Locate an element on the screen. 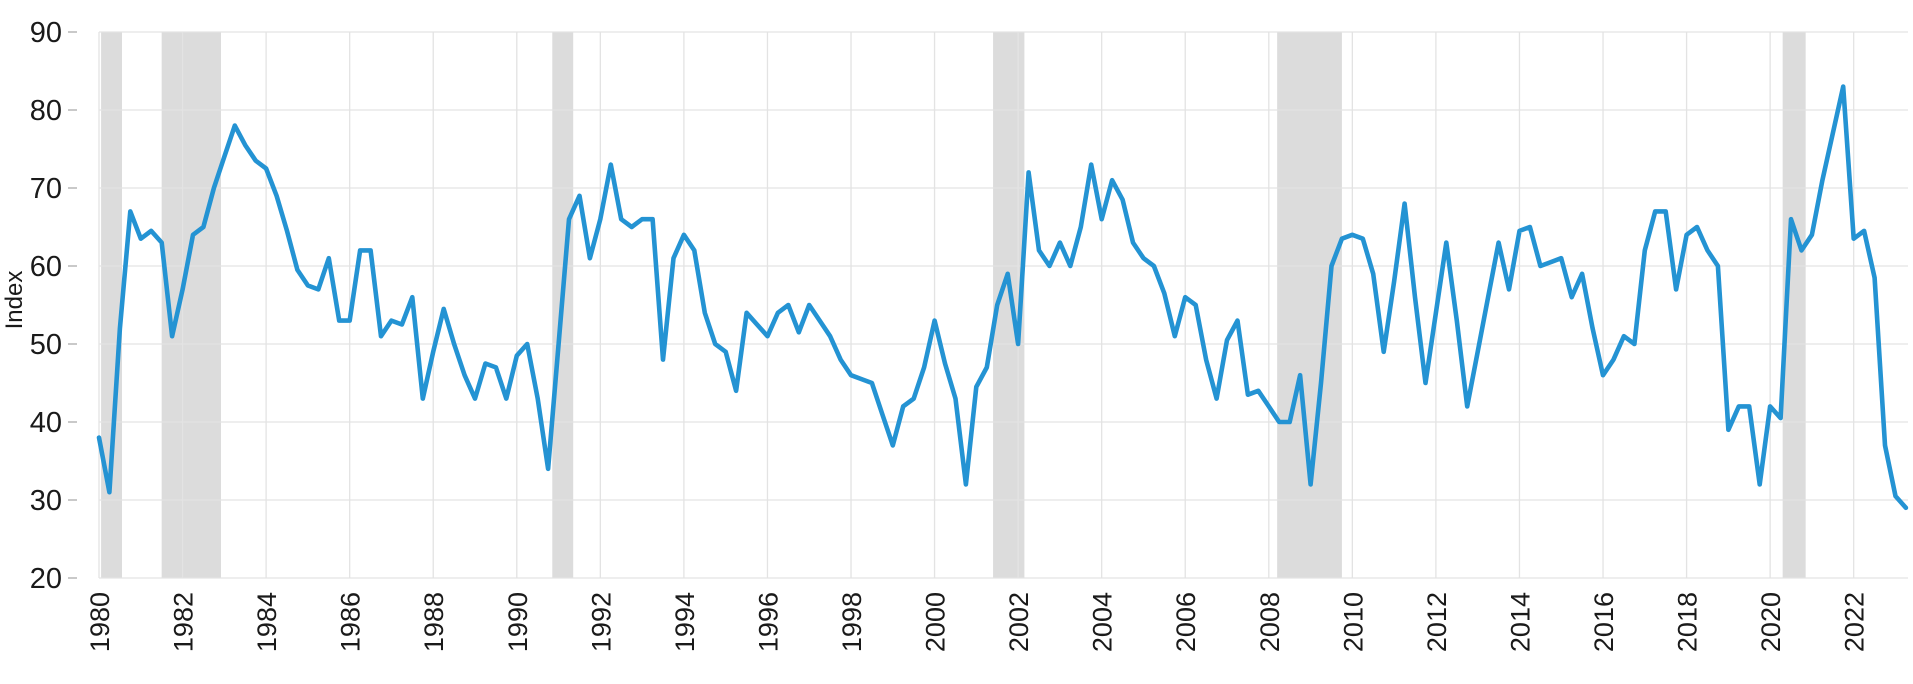  x-tick-label: 1980 is located at coordinates (100, 622).